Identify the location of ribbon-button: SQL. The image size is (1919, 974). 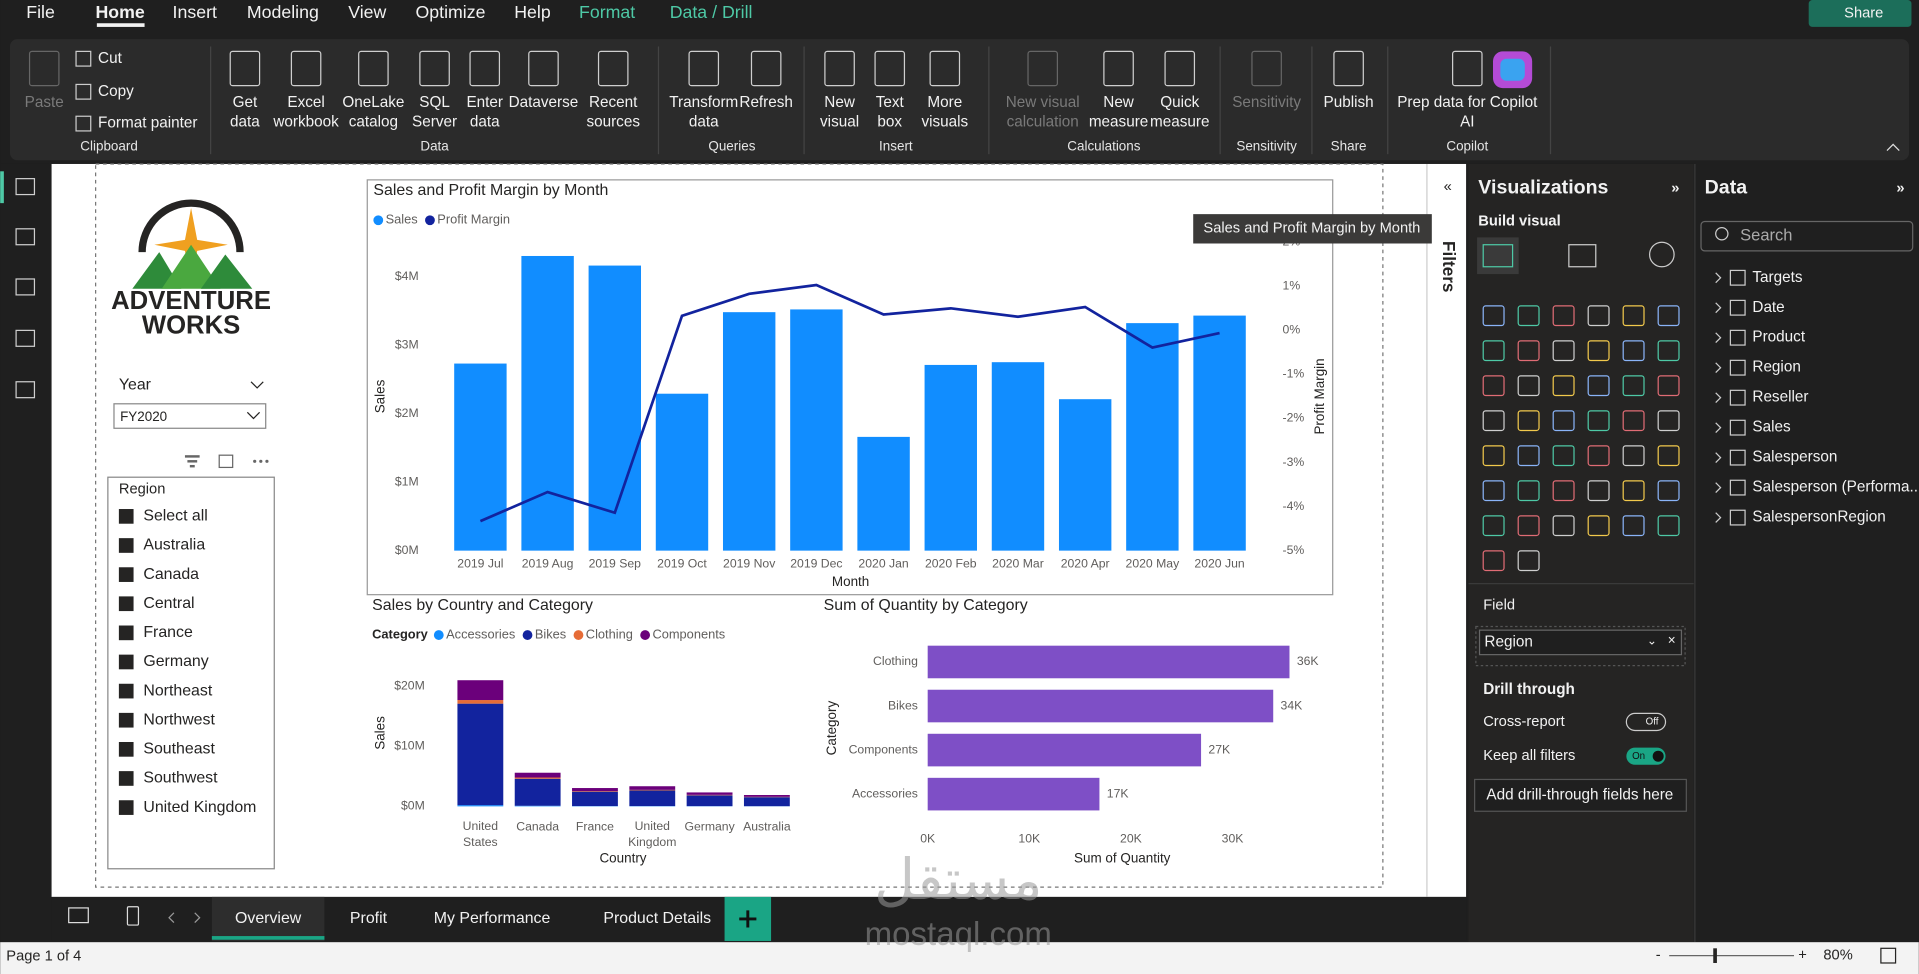
(434, 102).